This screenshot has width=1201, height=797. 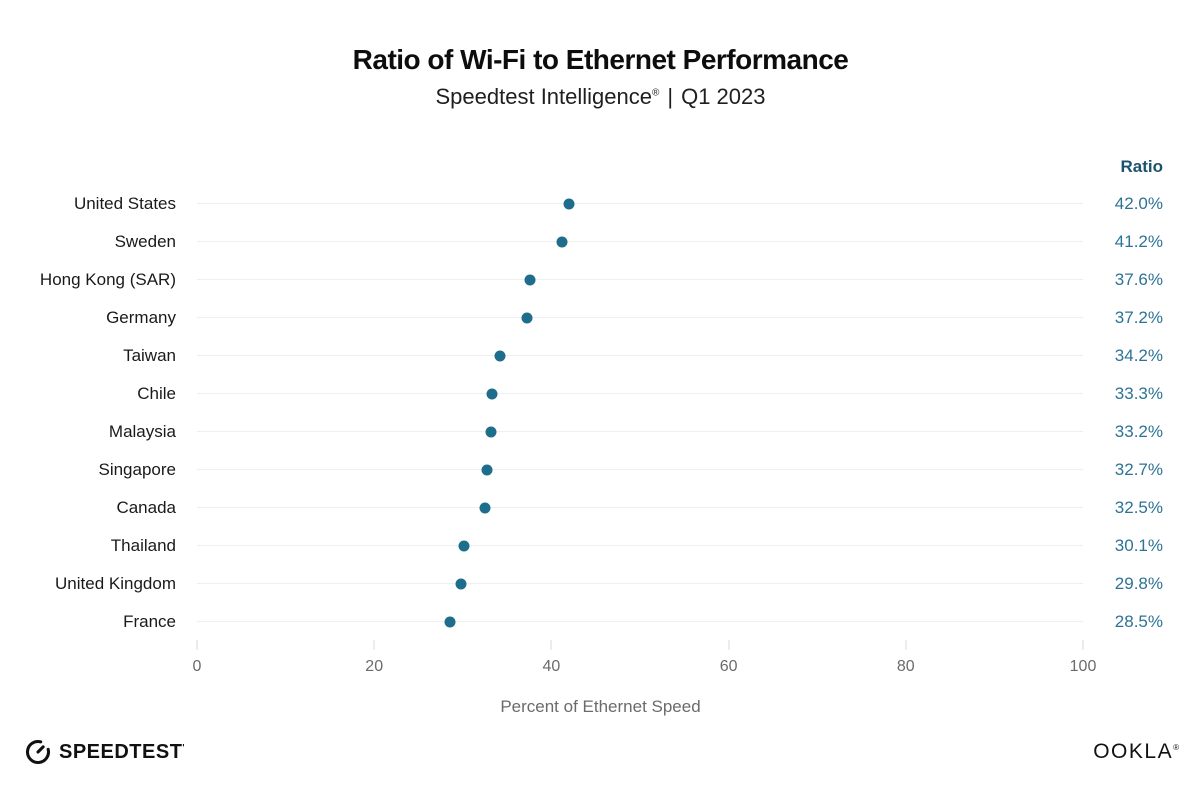 What do you see at coordinates (1138, 393) in the screenshot?
I see `ratio-value: 33.3%` at bounding box center [1138, 393].